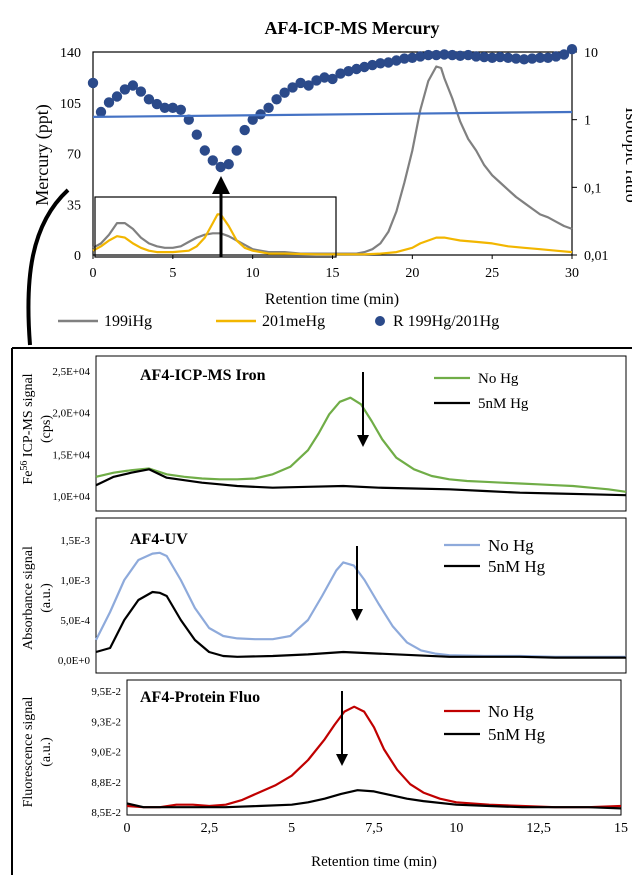 This screenshot has height=875, width=632. What do you see at coordinates (75, 581) in the screenshot?
I see `uv-y-tick-2: 1,0E-3` at bounding box center [75, 581].